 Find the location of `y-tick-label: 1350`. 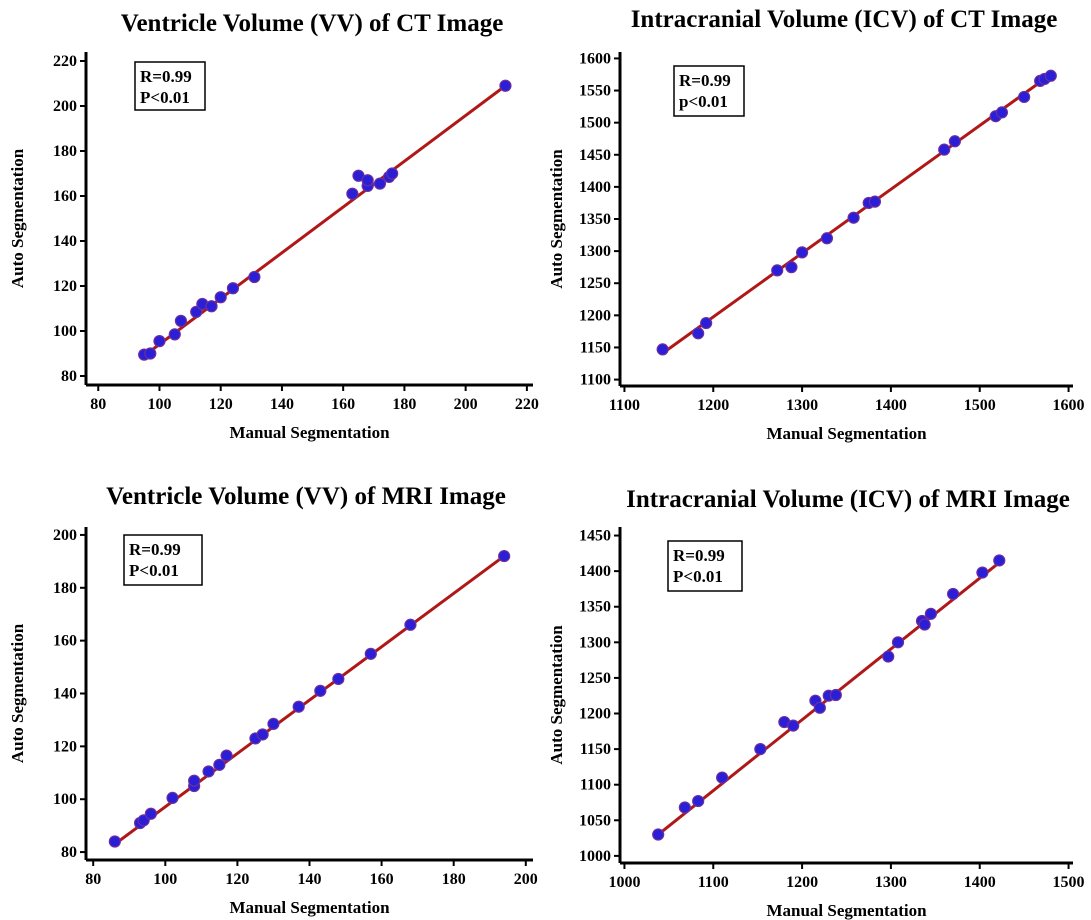

y-tick-label: 1350 is located at coordinates (595, 607).